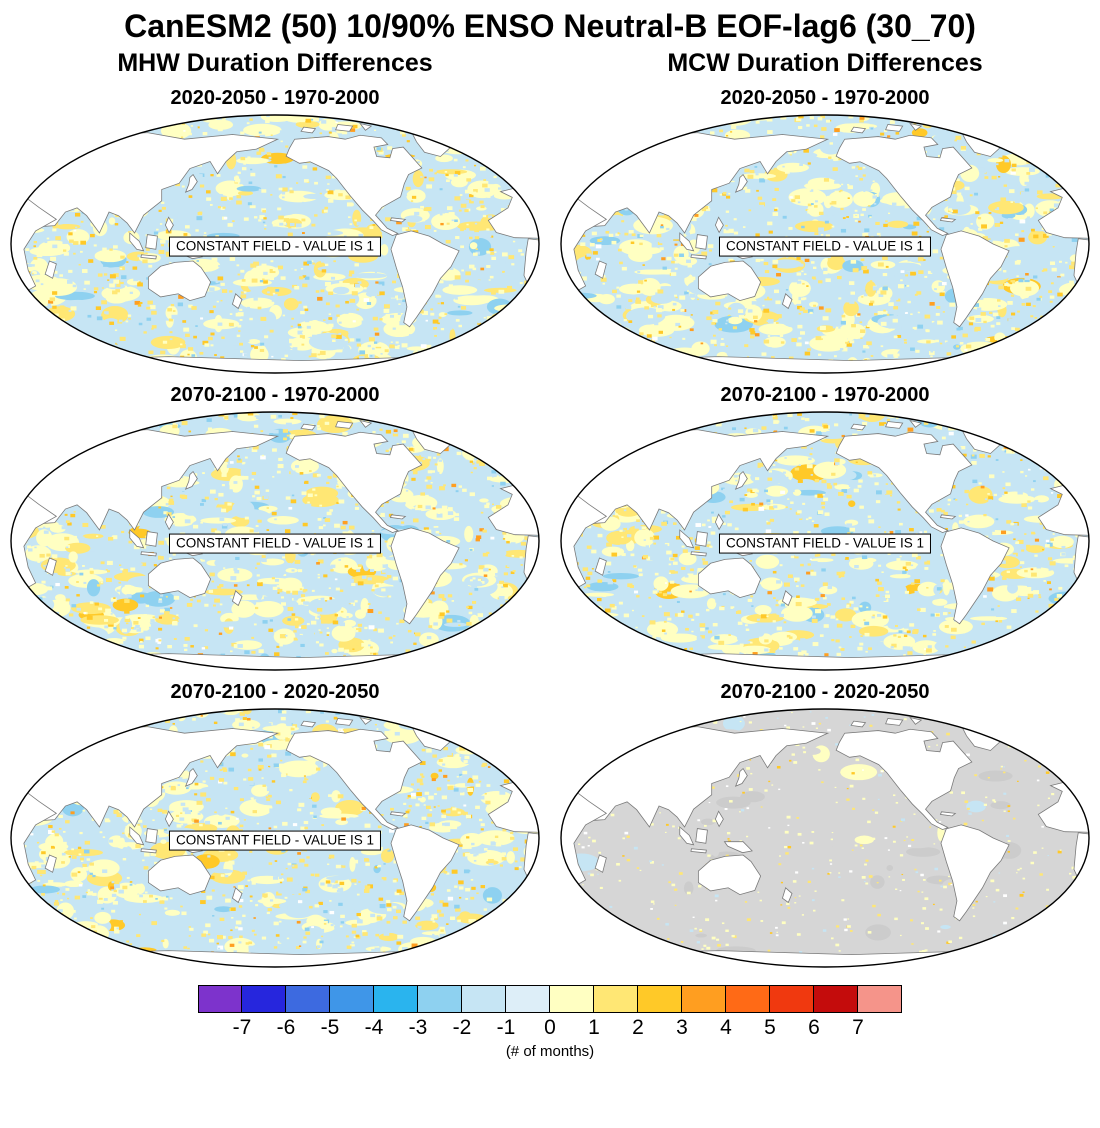 This screenshot has width=1100, height=1128. I want to click on colorbar-tick: -5, so click(330, 1027).